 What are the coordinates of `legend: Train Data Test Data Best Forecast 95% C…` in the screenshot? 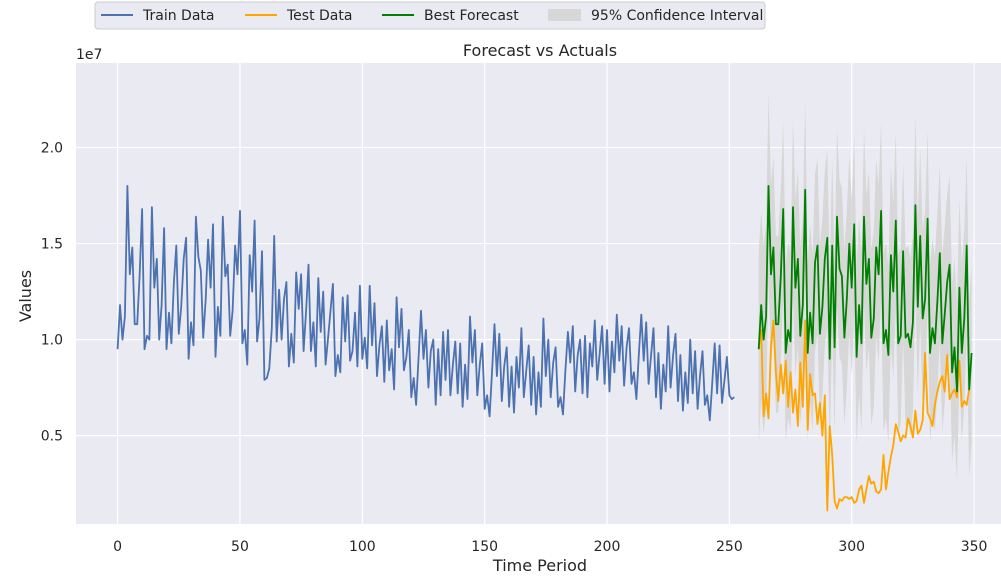 It's located at (430, 15).